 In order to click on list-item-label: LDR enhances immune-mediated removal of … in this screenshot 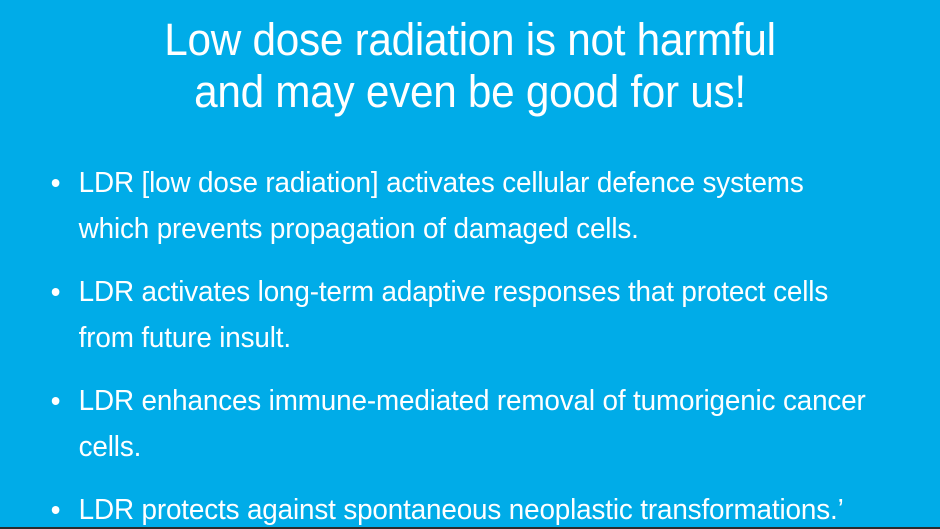, I will do `click(472, 424)`.